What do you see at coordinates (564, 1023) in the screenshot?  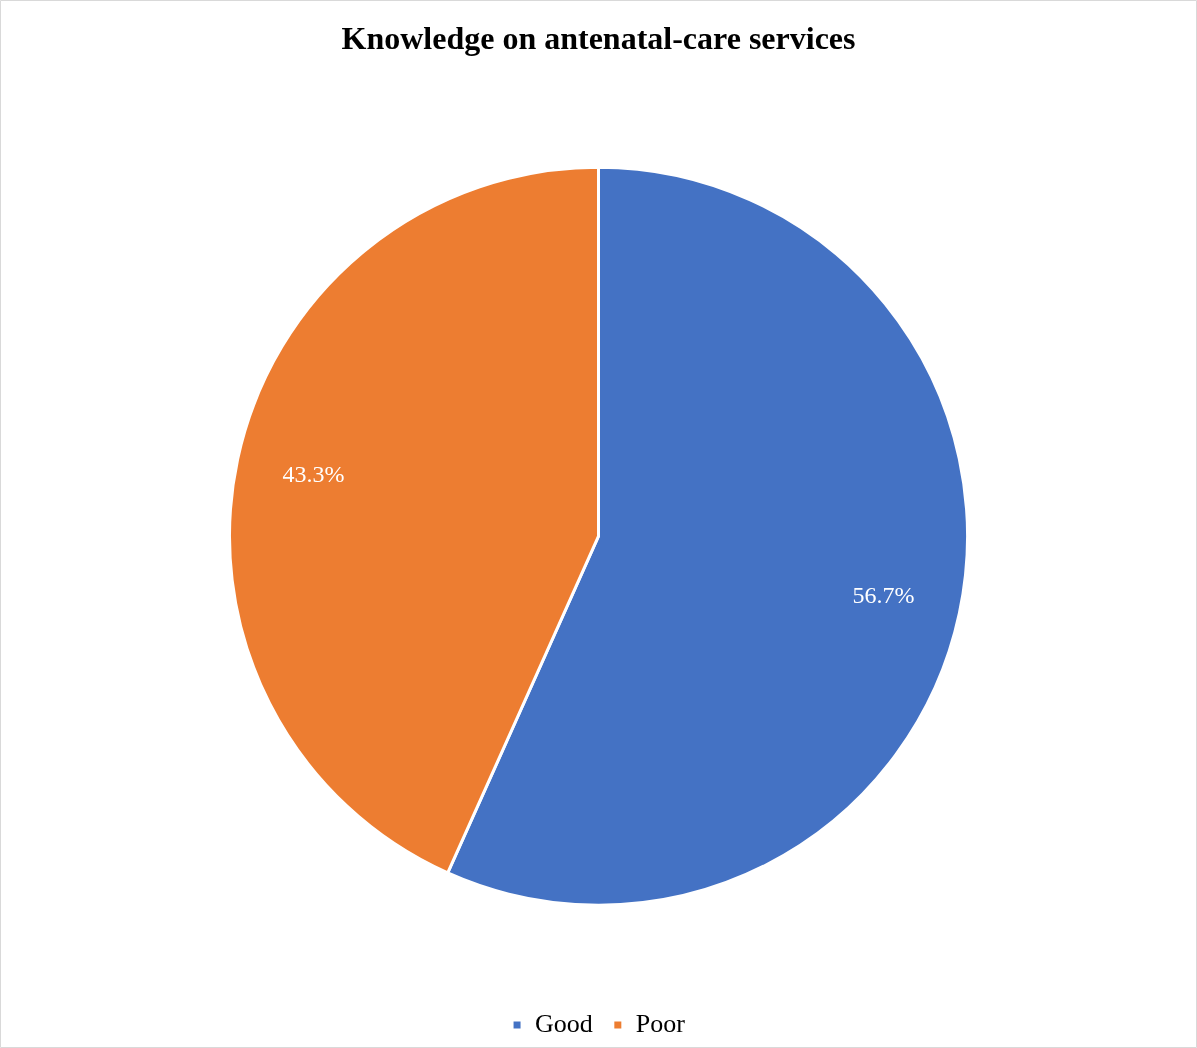 I see `legend-label: Good` at bounding box center [564, 1023].